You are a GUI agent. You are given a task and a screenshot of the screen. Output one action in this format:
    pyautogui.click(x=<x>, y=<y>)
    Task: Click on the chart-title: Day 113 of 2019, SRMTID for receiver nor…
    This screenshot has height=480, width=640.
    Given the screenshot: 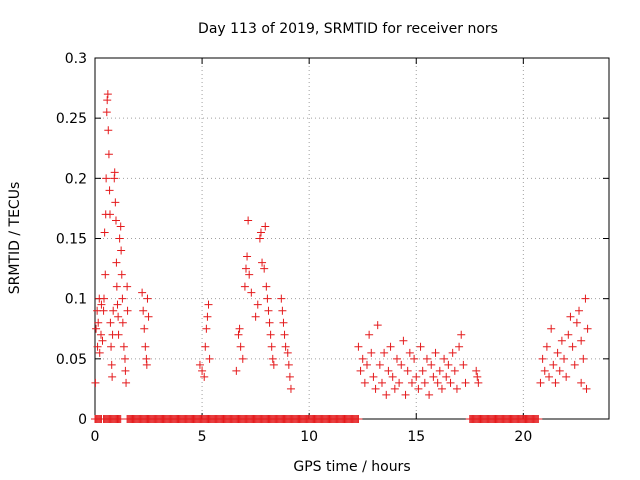 What is the action you would take?
    pyautogui.click(x=348, y=29)
    